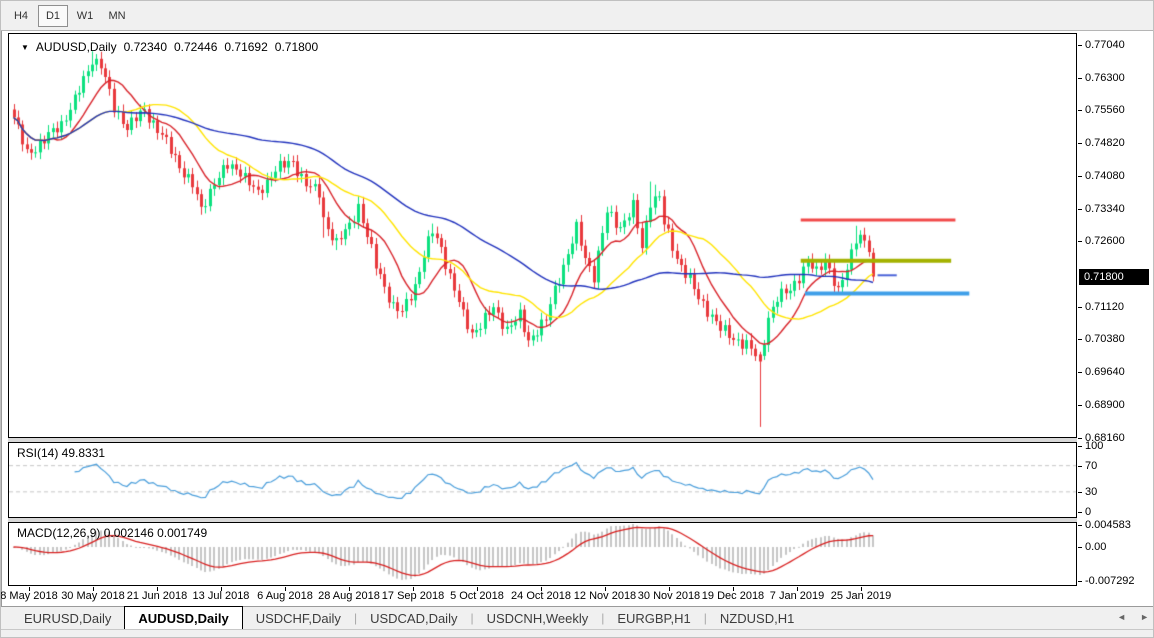  Describe the element at coordinates (53, 15) in the screenshot. I see `timeframe-button-d1: D1` at that location.